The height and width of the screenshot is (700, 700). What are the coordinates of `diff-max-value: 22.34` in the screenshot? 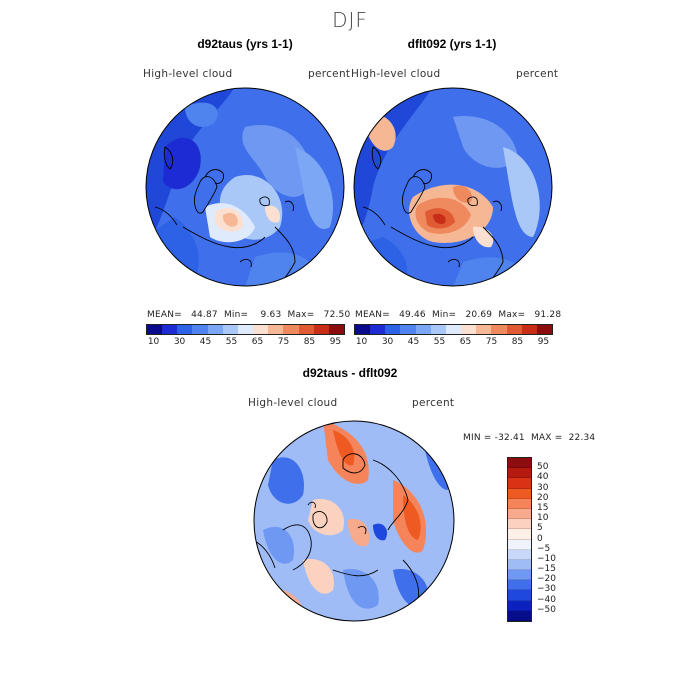 It's located at (582, 438).